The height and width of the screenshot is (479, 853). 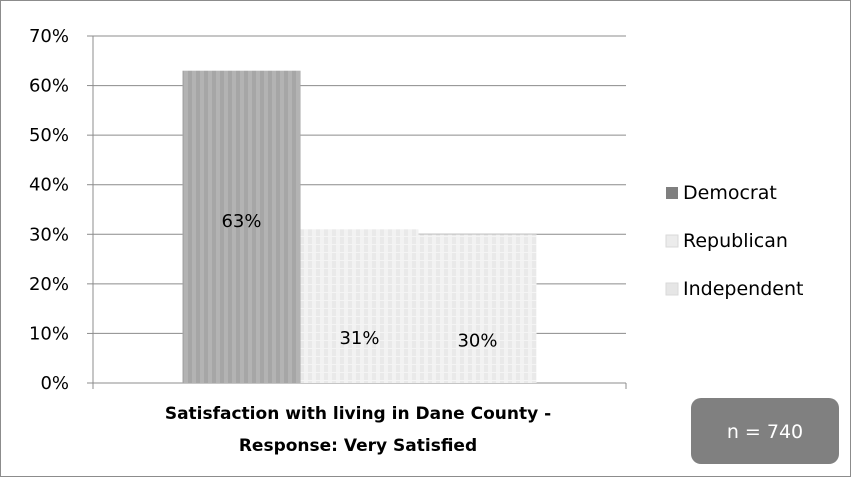 What do you see at coordinates (49, 284) in the screenshot?
I see `y-tick-label: 20%` at bounding box center [49, 284].